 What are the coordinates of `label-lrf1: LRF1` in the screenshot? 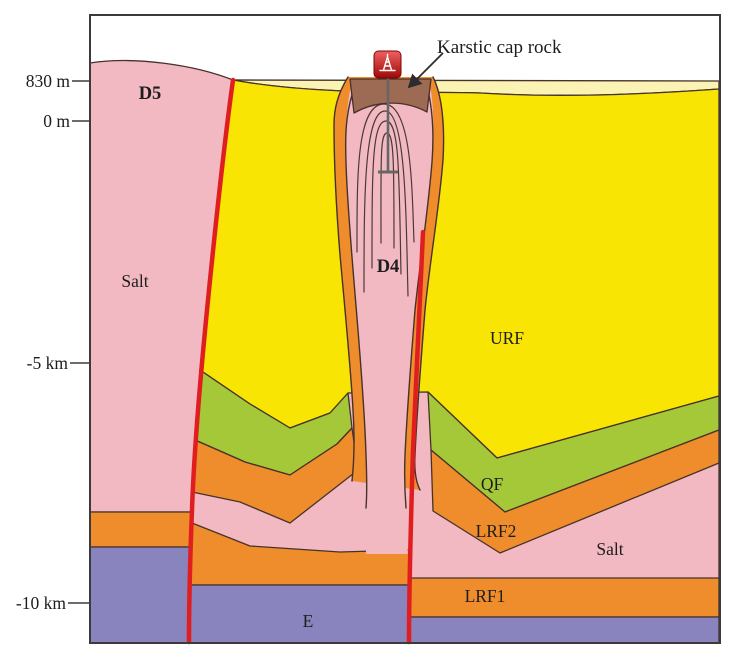 It's located at (485, 596).